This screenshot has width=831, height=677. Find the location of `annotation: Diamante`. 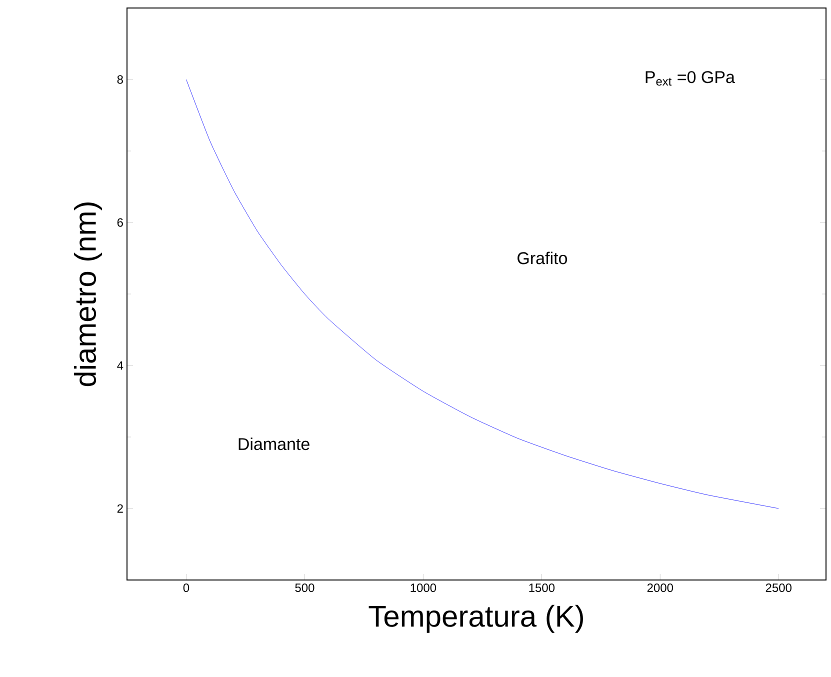

annotation: Diamante is located at coordinates (274, 444).